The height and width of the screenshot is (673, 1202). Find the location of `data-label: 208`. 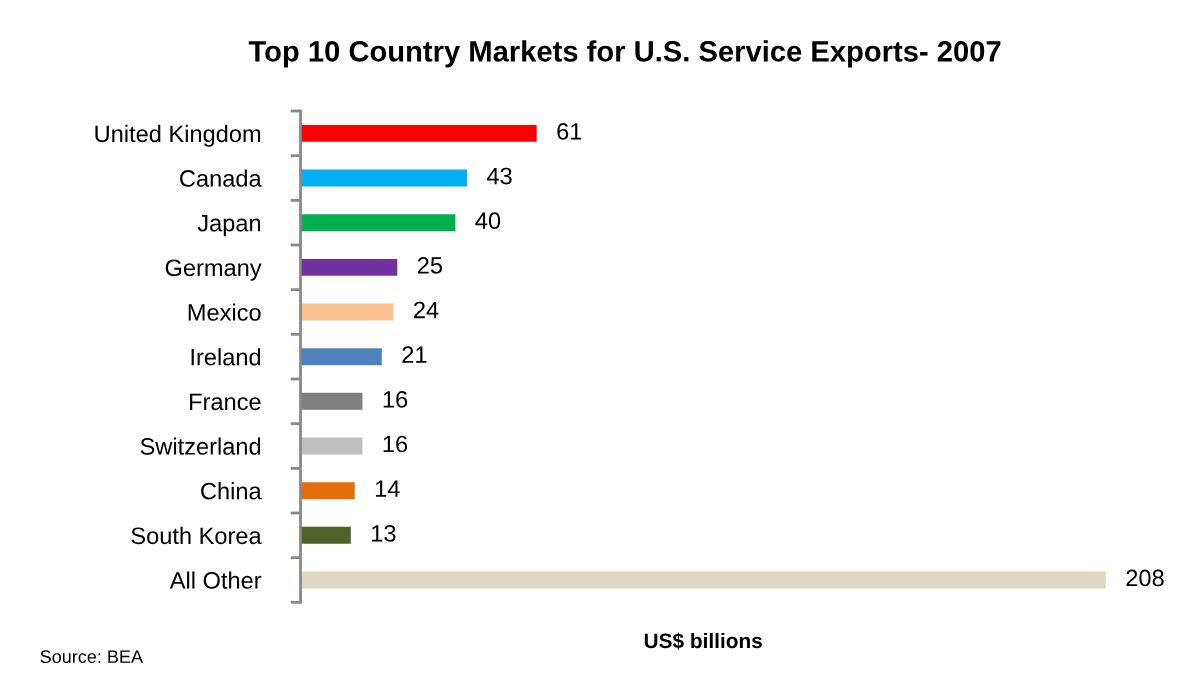

data-label: 208 is located at coordinates (1145, 578).